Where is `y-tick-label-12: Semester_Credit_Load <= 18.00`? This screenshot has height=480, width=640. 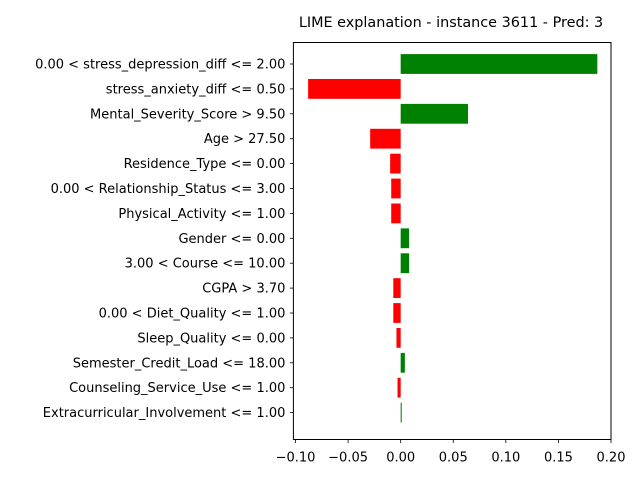
y-tick-label-12: Semester_Credit_Load <= 18.00 is located at coordinates (179, 363).